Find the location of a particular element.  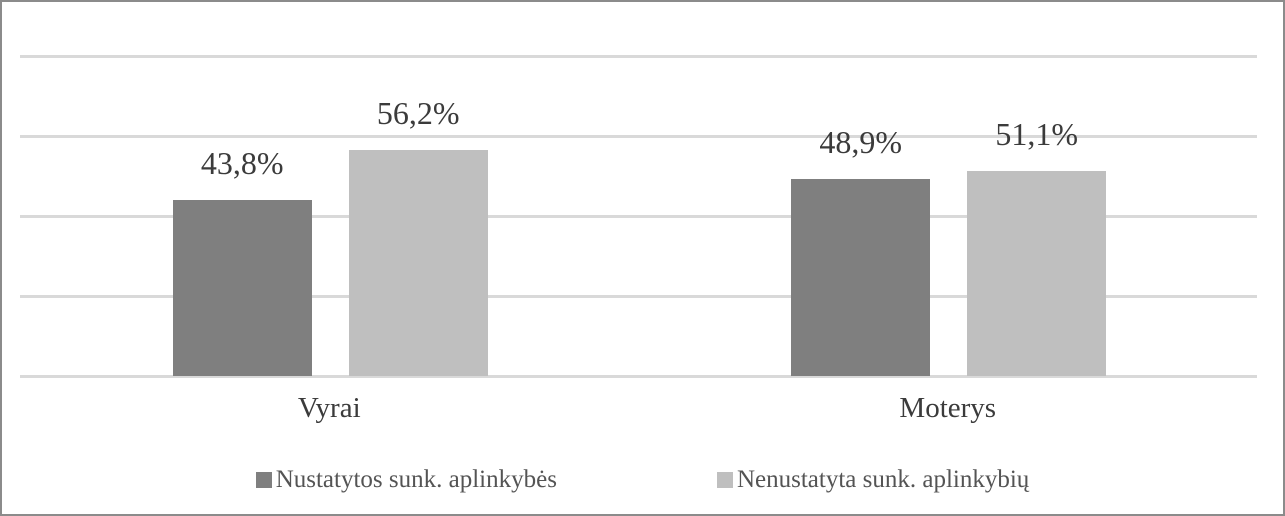

gridline-80pct is located at coordinates (638, 56).